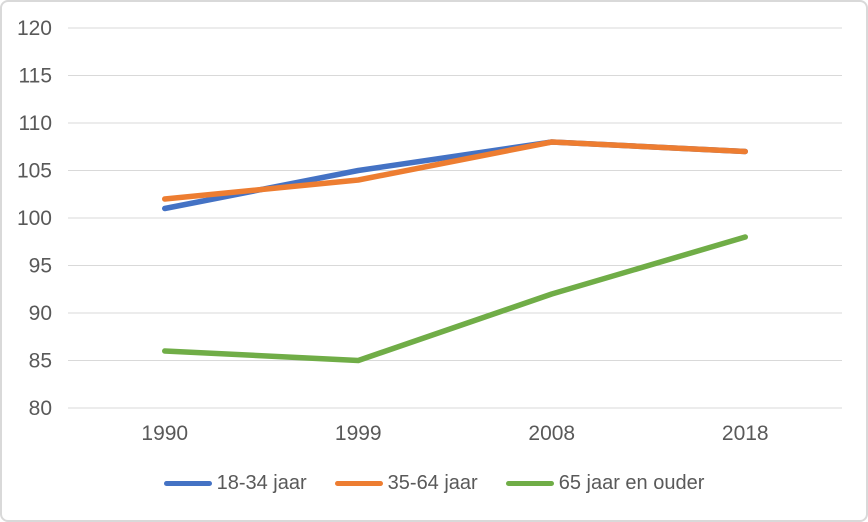 The height and width of the screenshot is (522, 868). I want to click on y-tick-label: 90, so click(40, 313).